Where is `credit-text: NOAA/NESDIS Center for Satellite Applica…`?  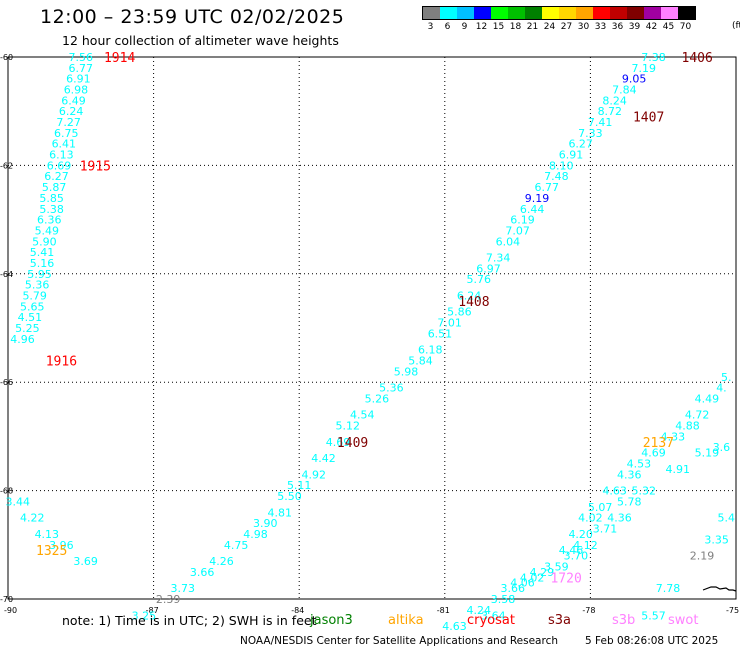 credit-text: NOAA/NESDIS Center for Satellite Applica… is located at coordinates (399, 641).